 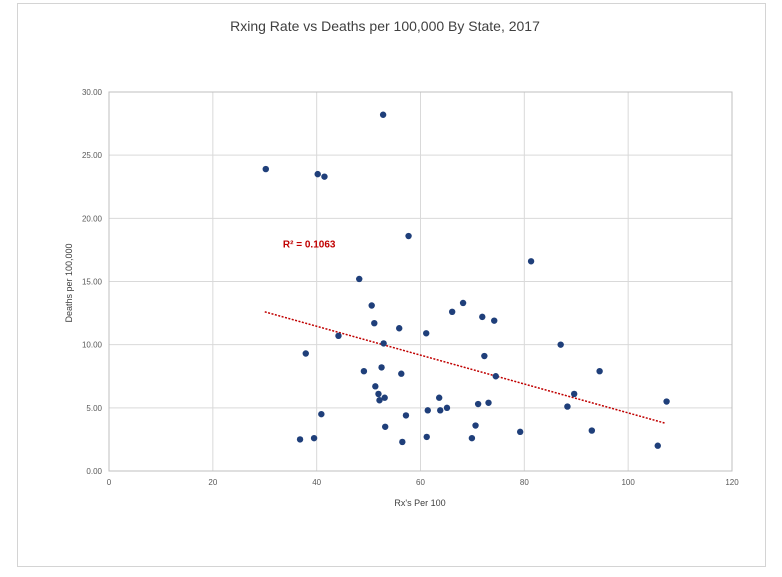 What do you see at coordinates (109, 482) in the screenshot?
I see `x-tick-label: 0` at bounding box center [109, 482].